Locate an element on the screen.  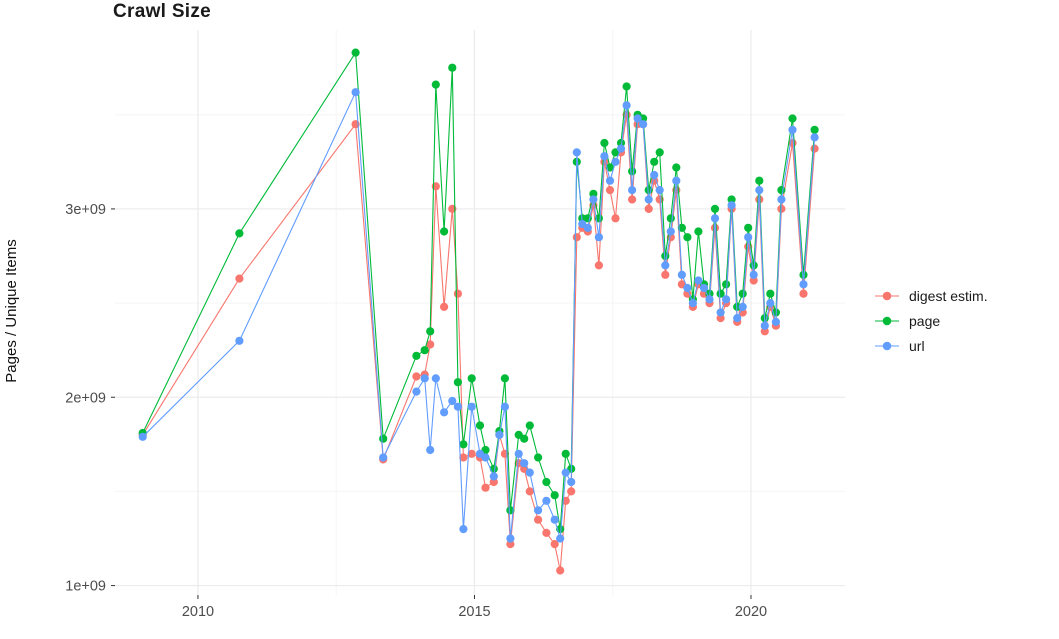
legend: digest estim. page url is located at coordinates (931, 321).